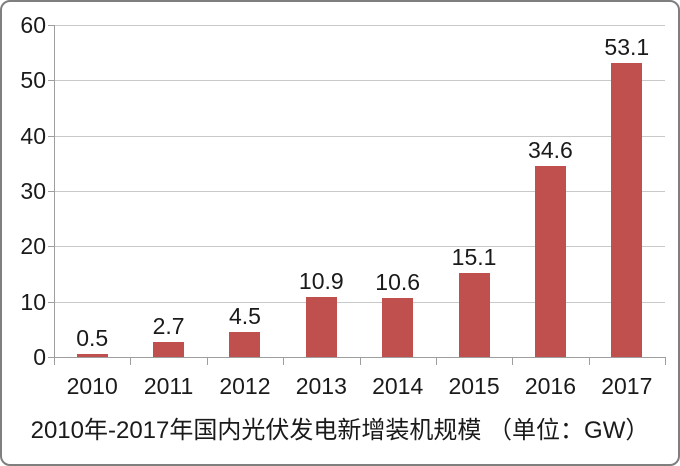  What do you see at coordinates (33, 80) in the screenshot?
I see `y-axis-label: 50` at bounding box center [33, 80].